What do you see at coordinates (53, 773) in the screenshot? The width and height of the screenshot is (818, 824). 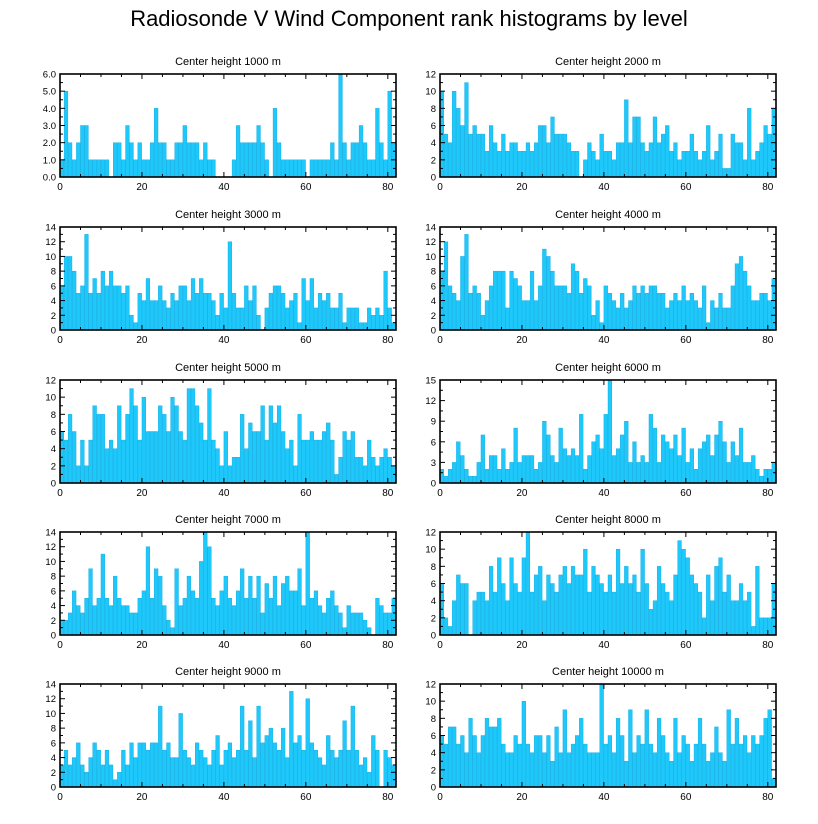 I see `y-tick-label: 2` at bounding box center [53, 773].